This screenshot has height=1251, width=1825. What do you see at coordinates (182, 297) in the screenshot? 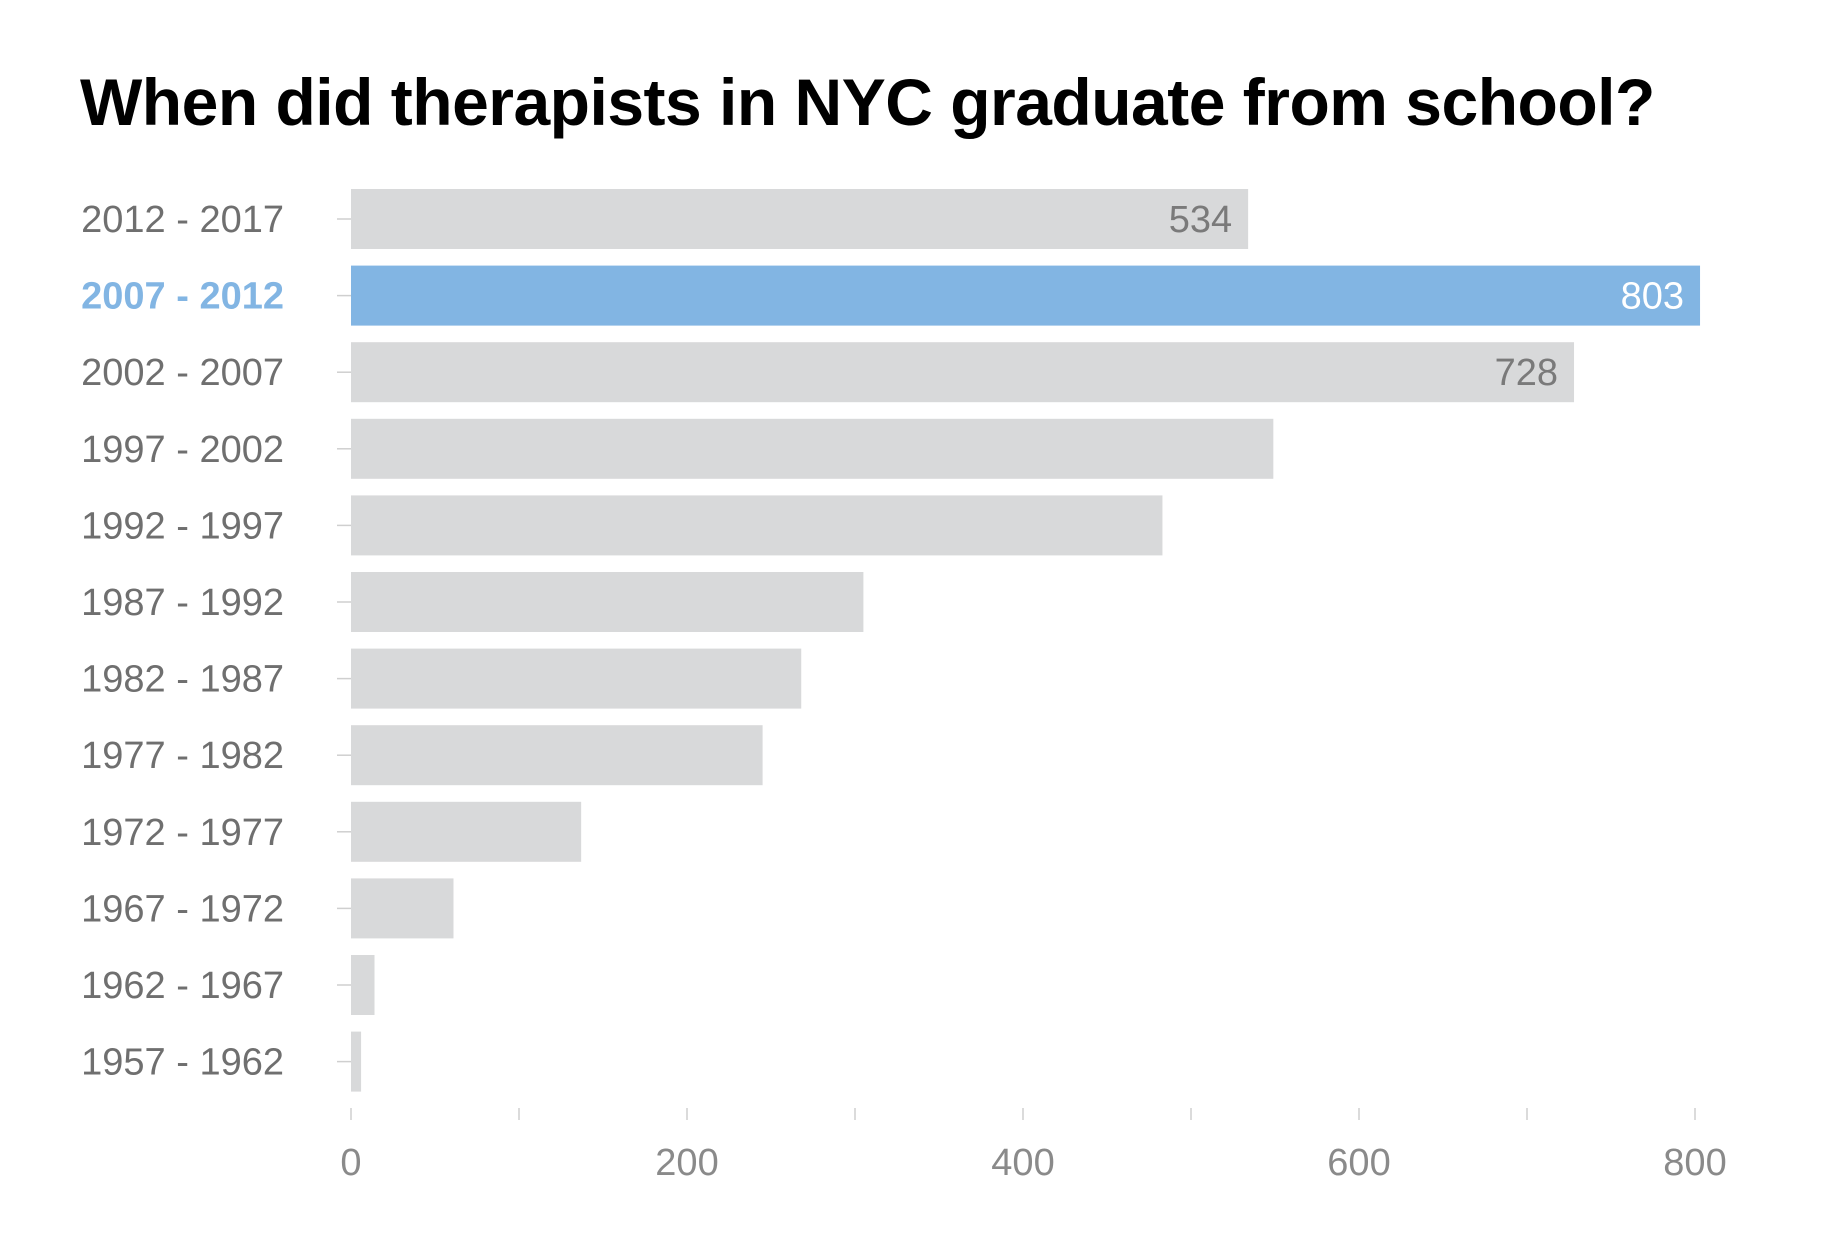
I see `category-label: 2007 - 2012` at bounding box center [182, 297].